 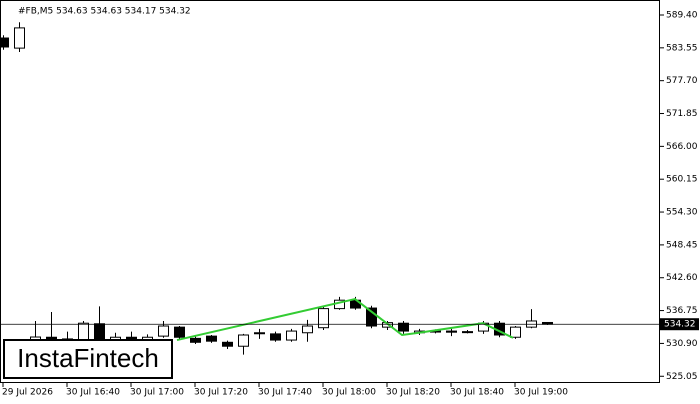 I want to click on y-tick-label: 589.40, so click(x=682, y=15).